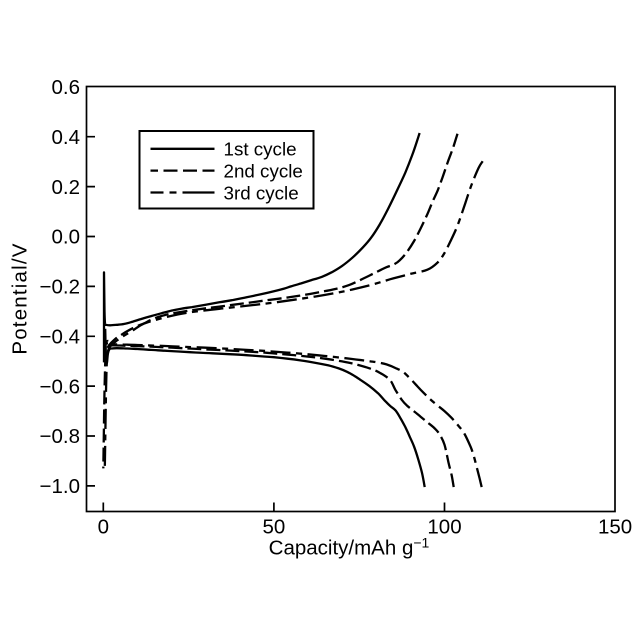  What do you see at coordinates (60, 386) in the screenshot?
I see `svg-text: −0.6` at bounding box center [60, 386].